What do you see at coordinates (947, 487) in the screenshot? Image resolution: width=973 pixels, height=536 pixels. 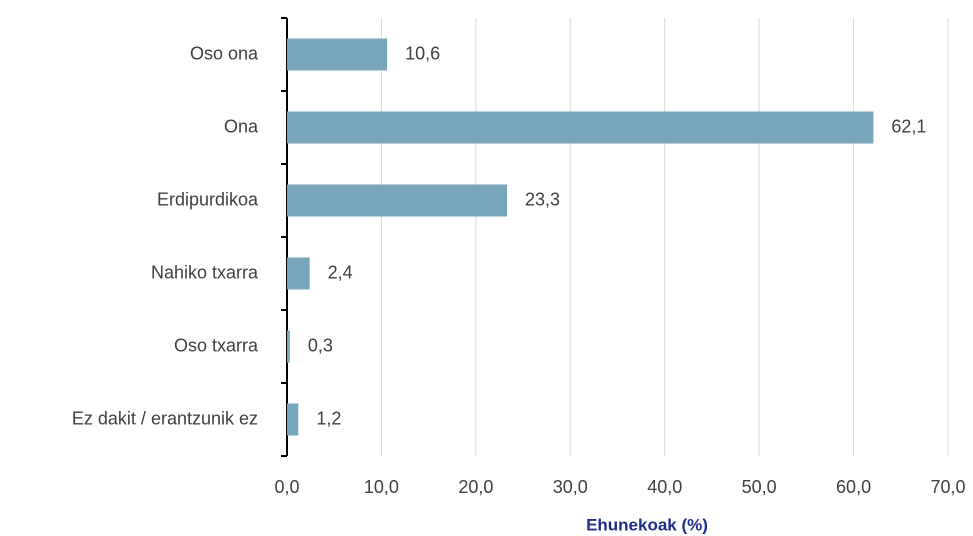 I see `x-tick-label: 70,0` at bounding box center [947, 487].